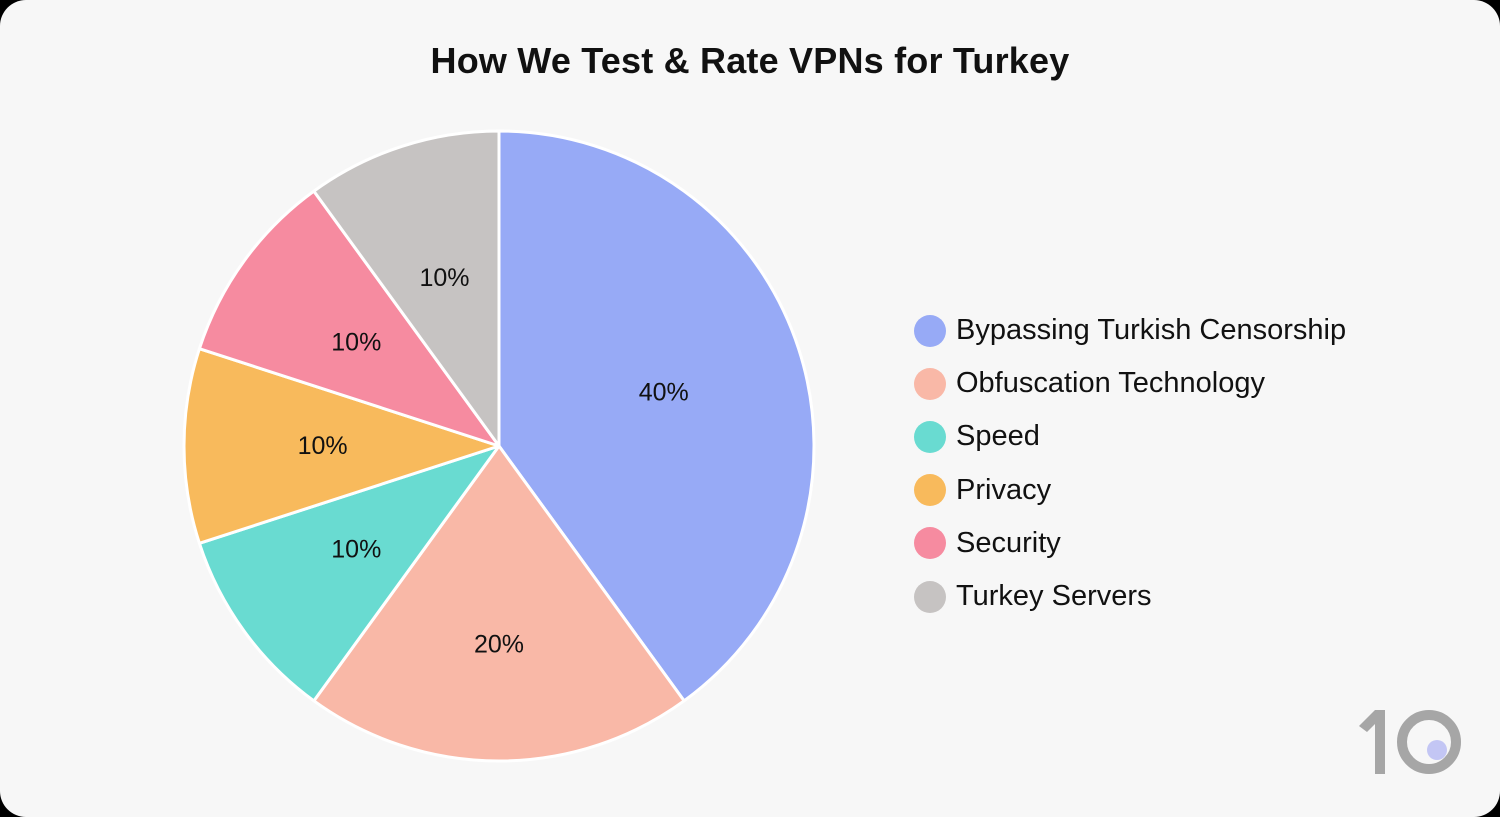 Image resolution: width=1500 pixels, height=817 pixels. Describe the element at coordinates (1130, 490) in the screenshot. I see `legend-item: Privacy` at that location.